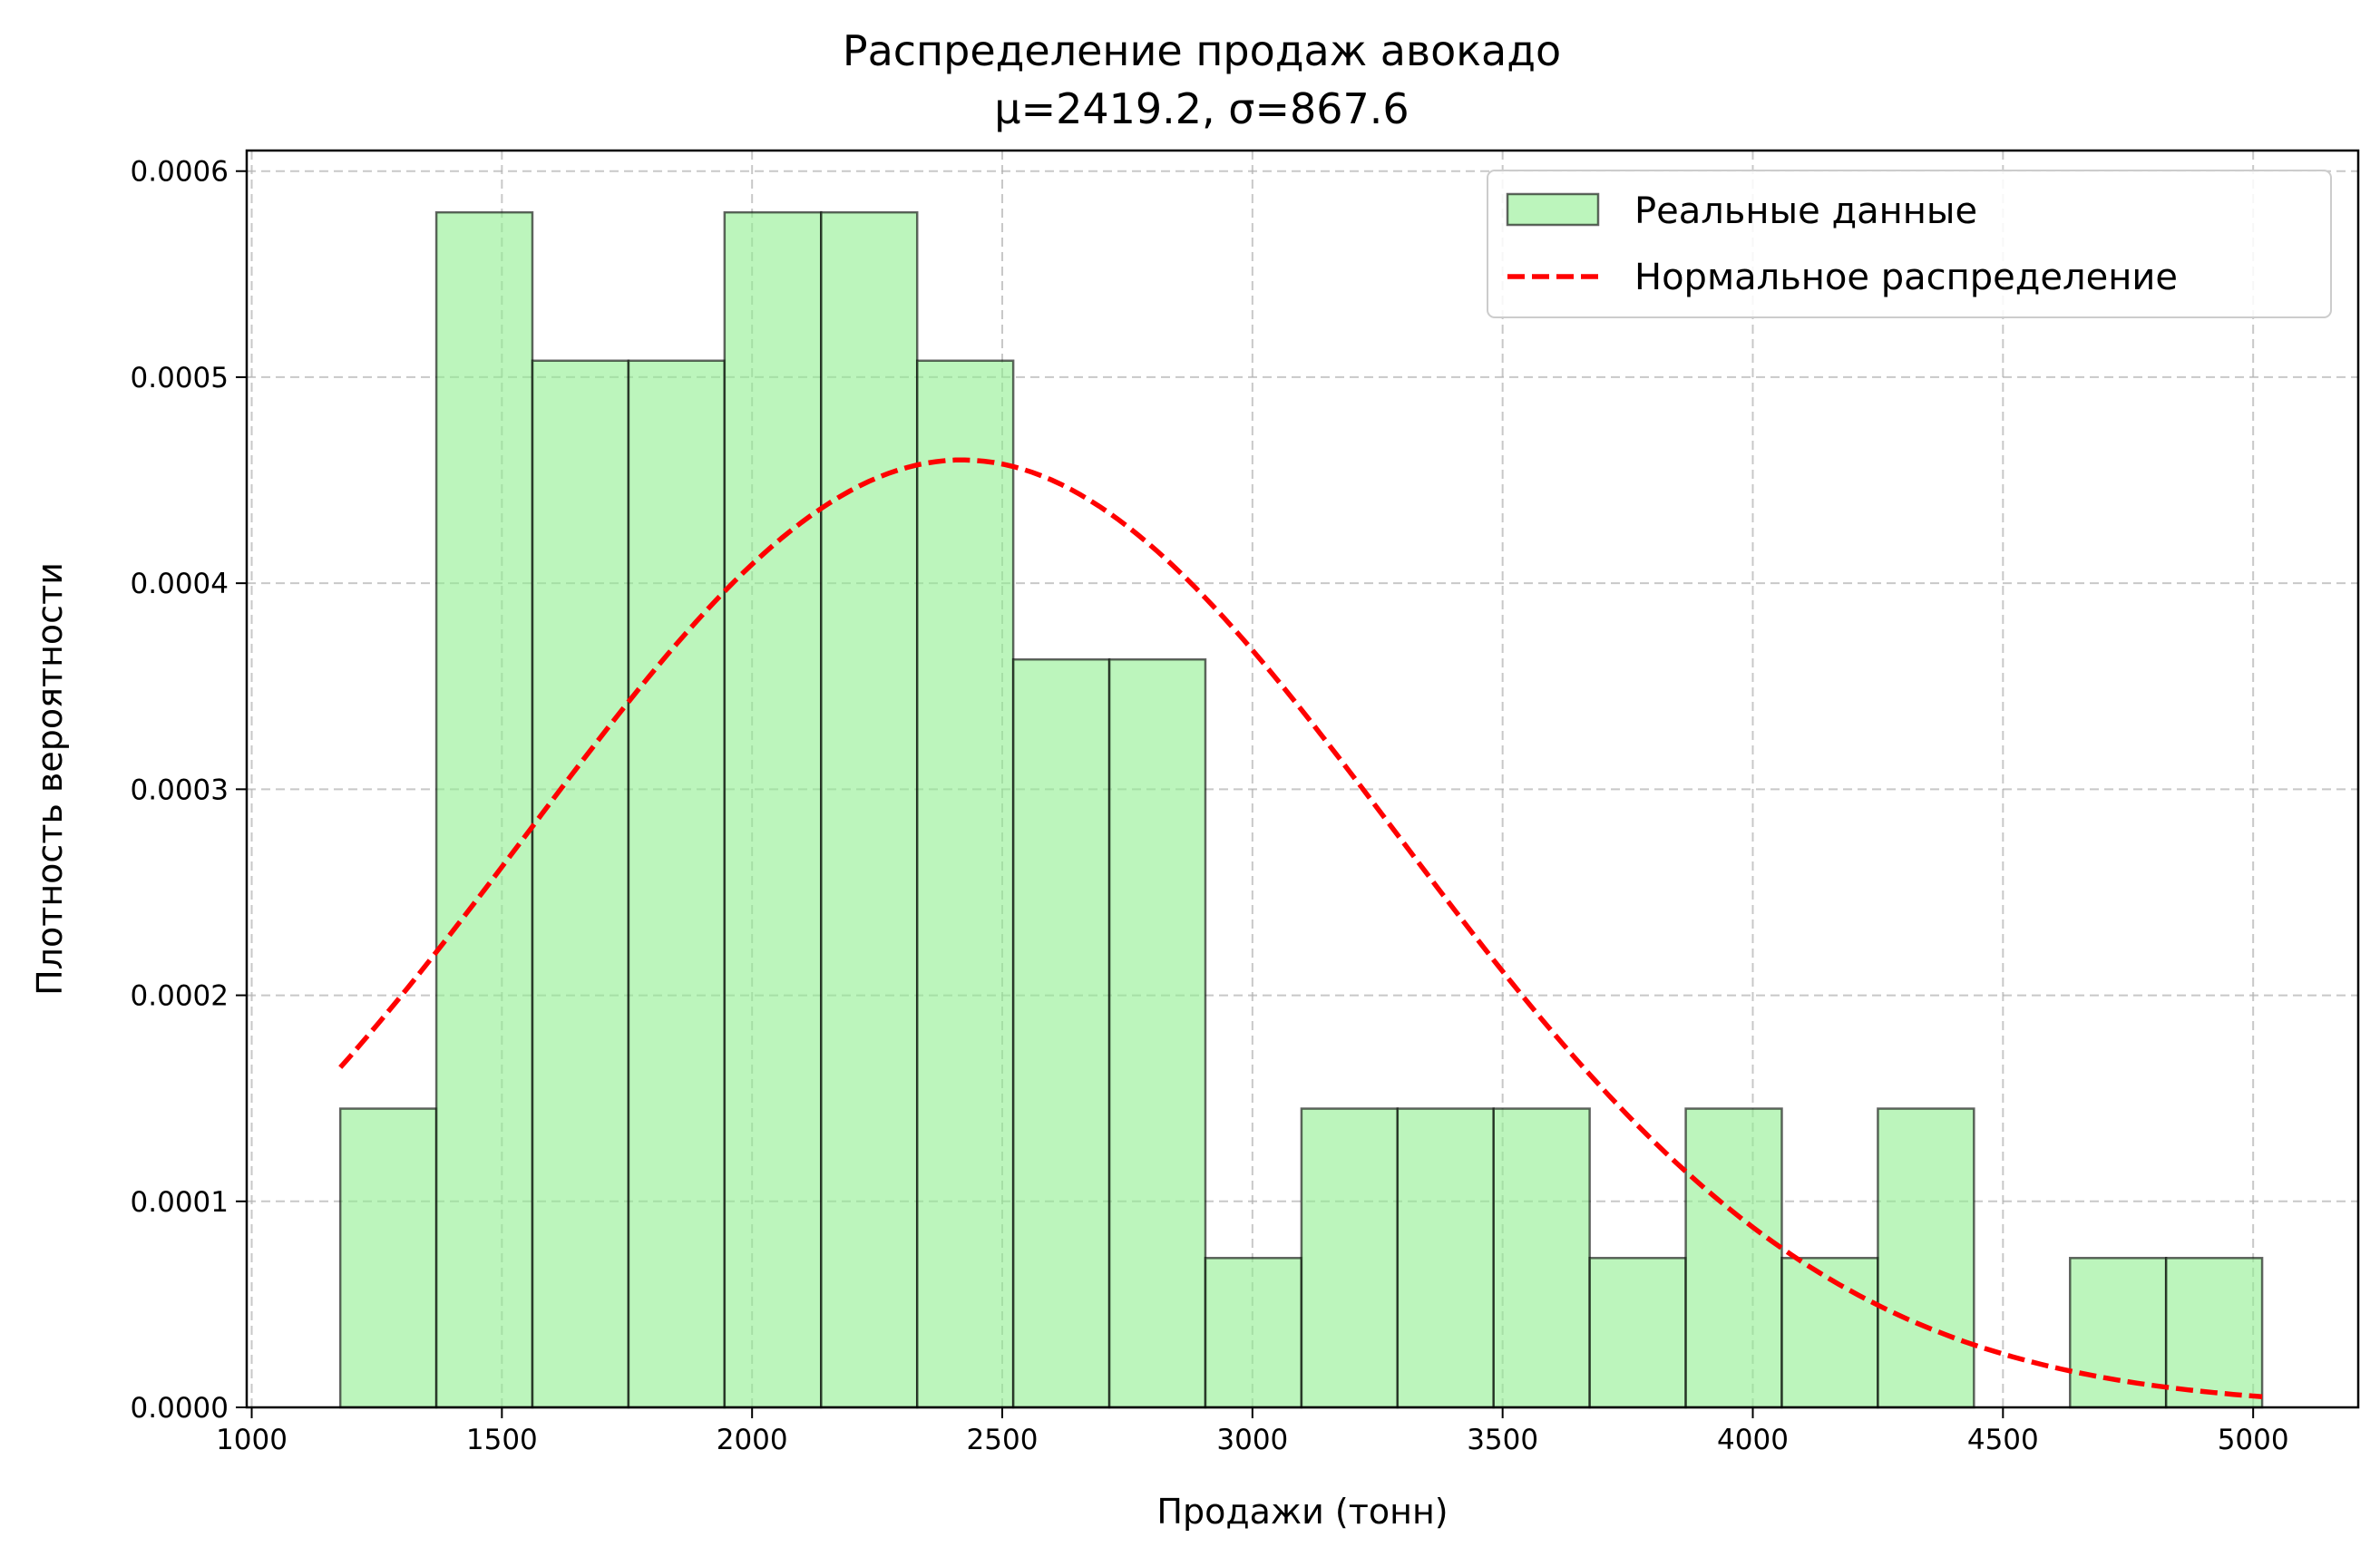  What do you see at coordinates (252, 1440) in the screenshot?
I see `x-tick-label: 1000` at bounding box center [252, 1440].